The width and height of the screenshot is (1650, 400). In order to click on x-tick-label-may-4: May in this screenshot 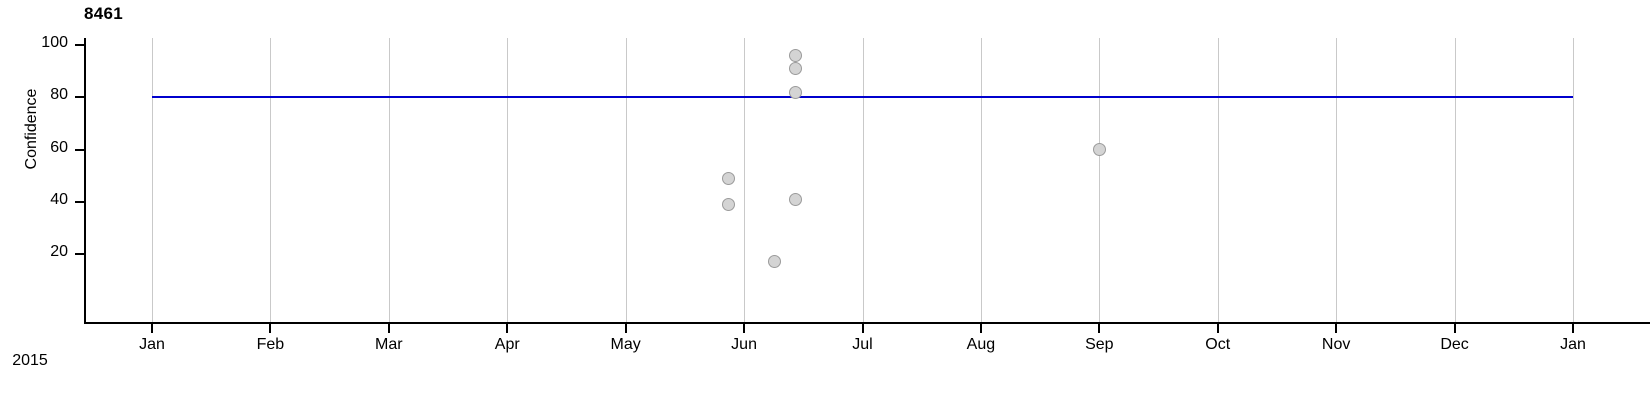, I will do `click(625, 344)`.